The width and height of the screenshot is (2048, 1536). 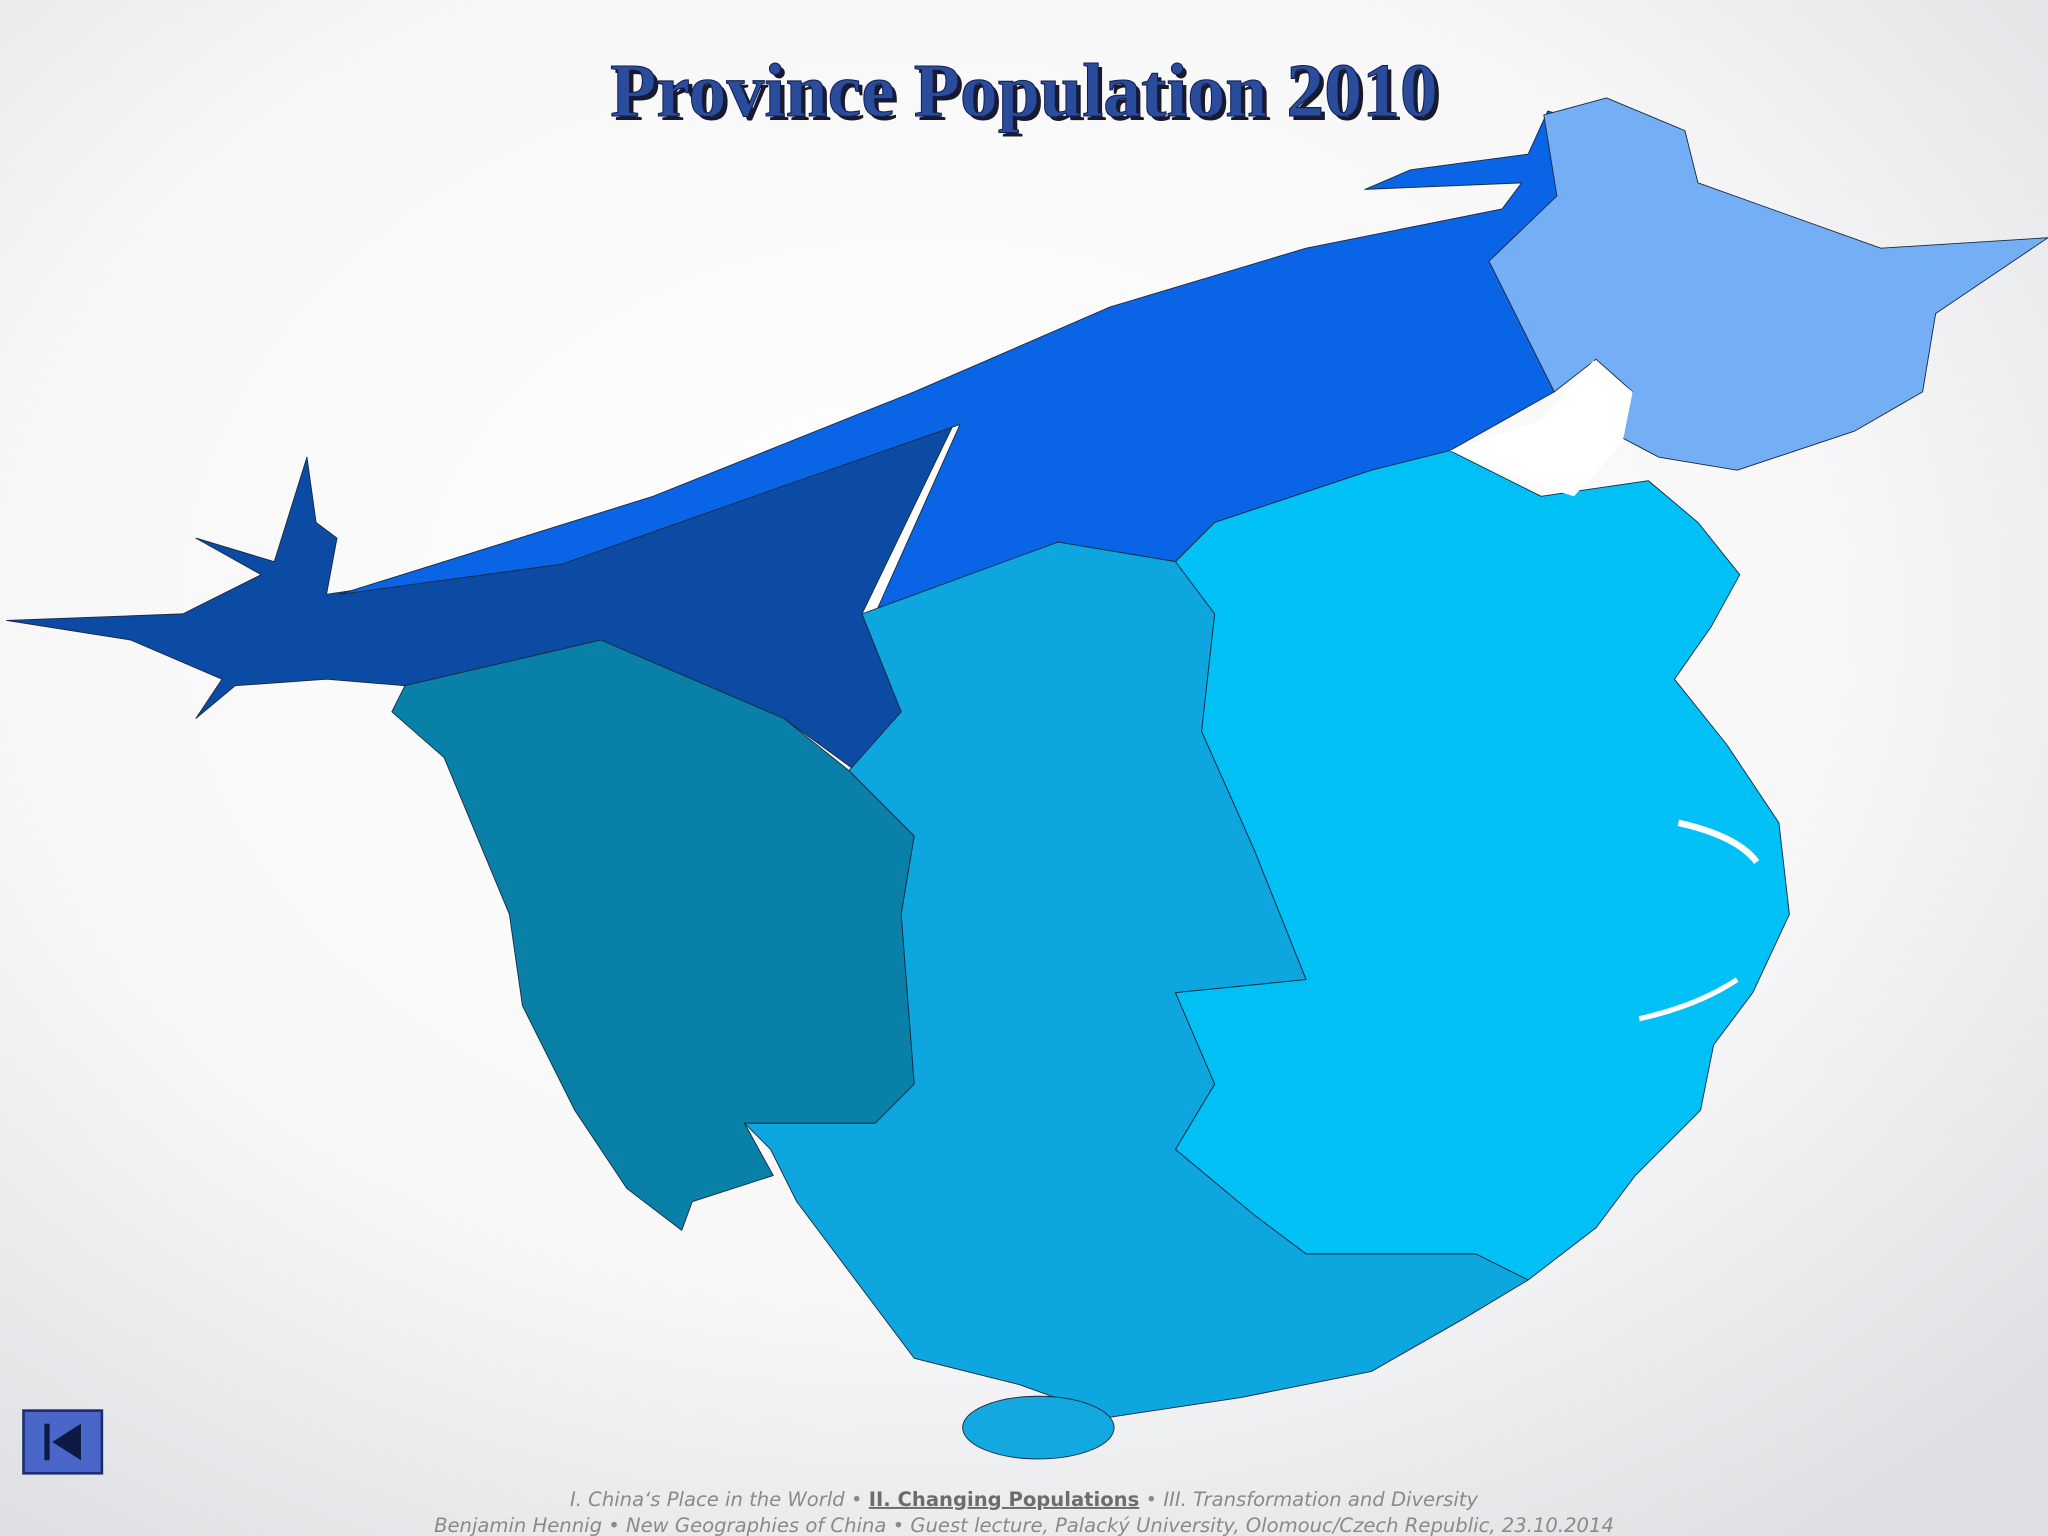 What do you see at coordinates (1718, 842) in the screenshot?
I see `river-mouth` at bounding box center [1718, 842].